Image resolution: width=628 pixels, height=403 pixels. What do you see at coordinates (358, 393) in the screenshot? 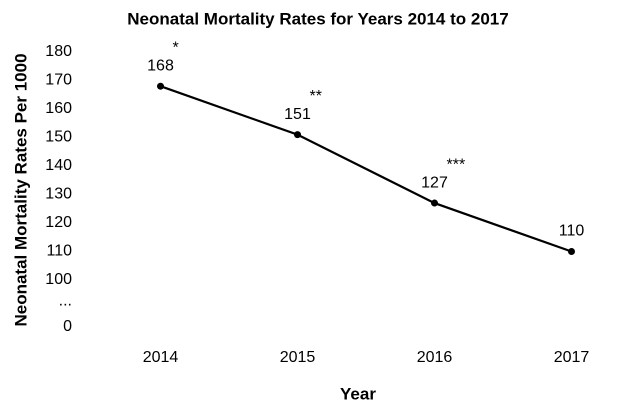
I see `x-axis-title: Year` at bounding box center [358, 393].